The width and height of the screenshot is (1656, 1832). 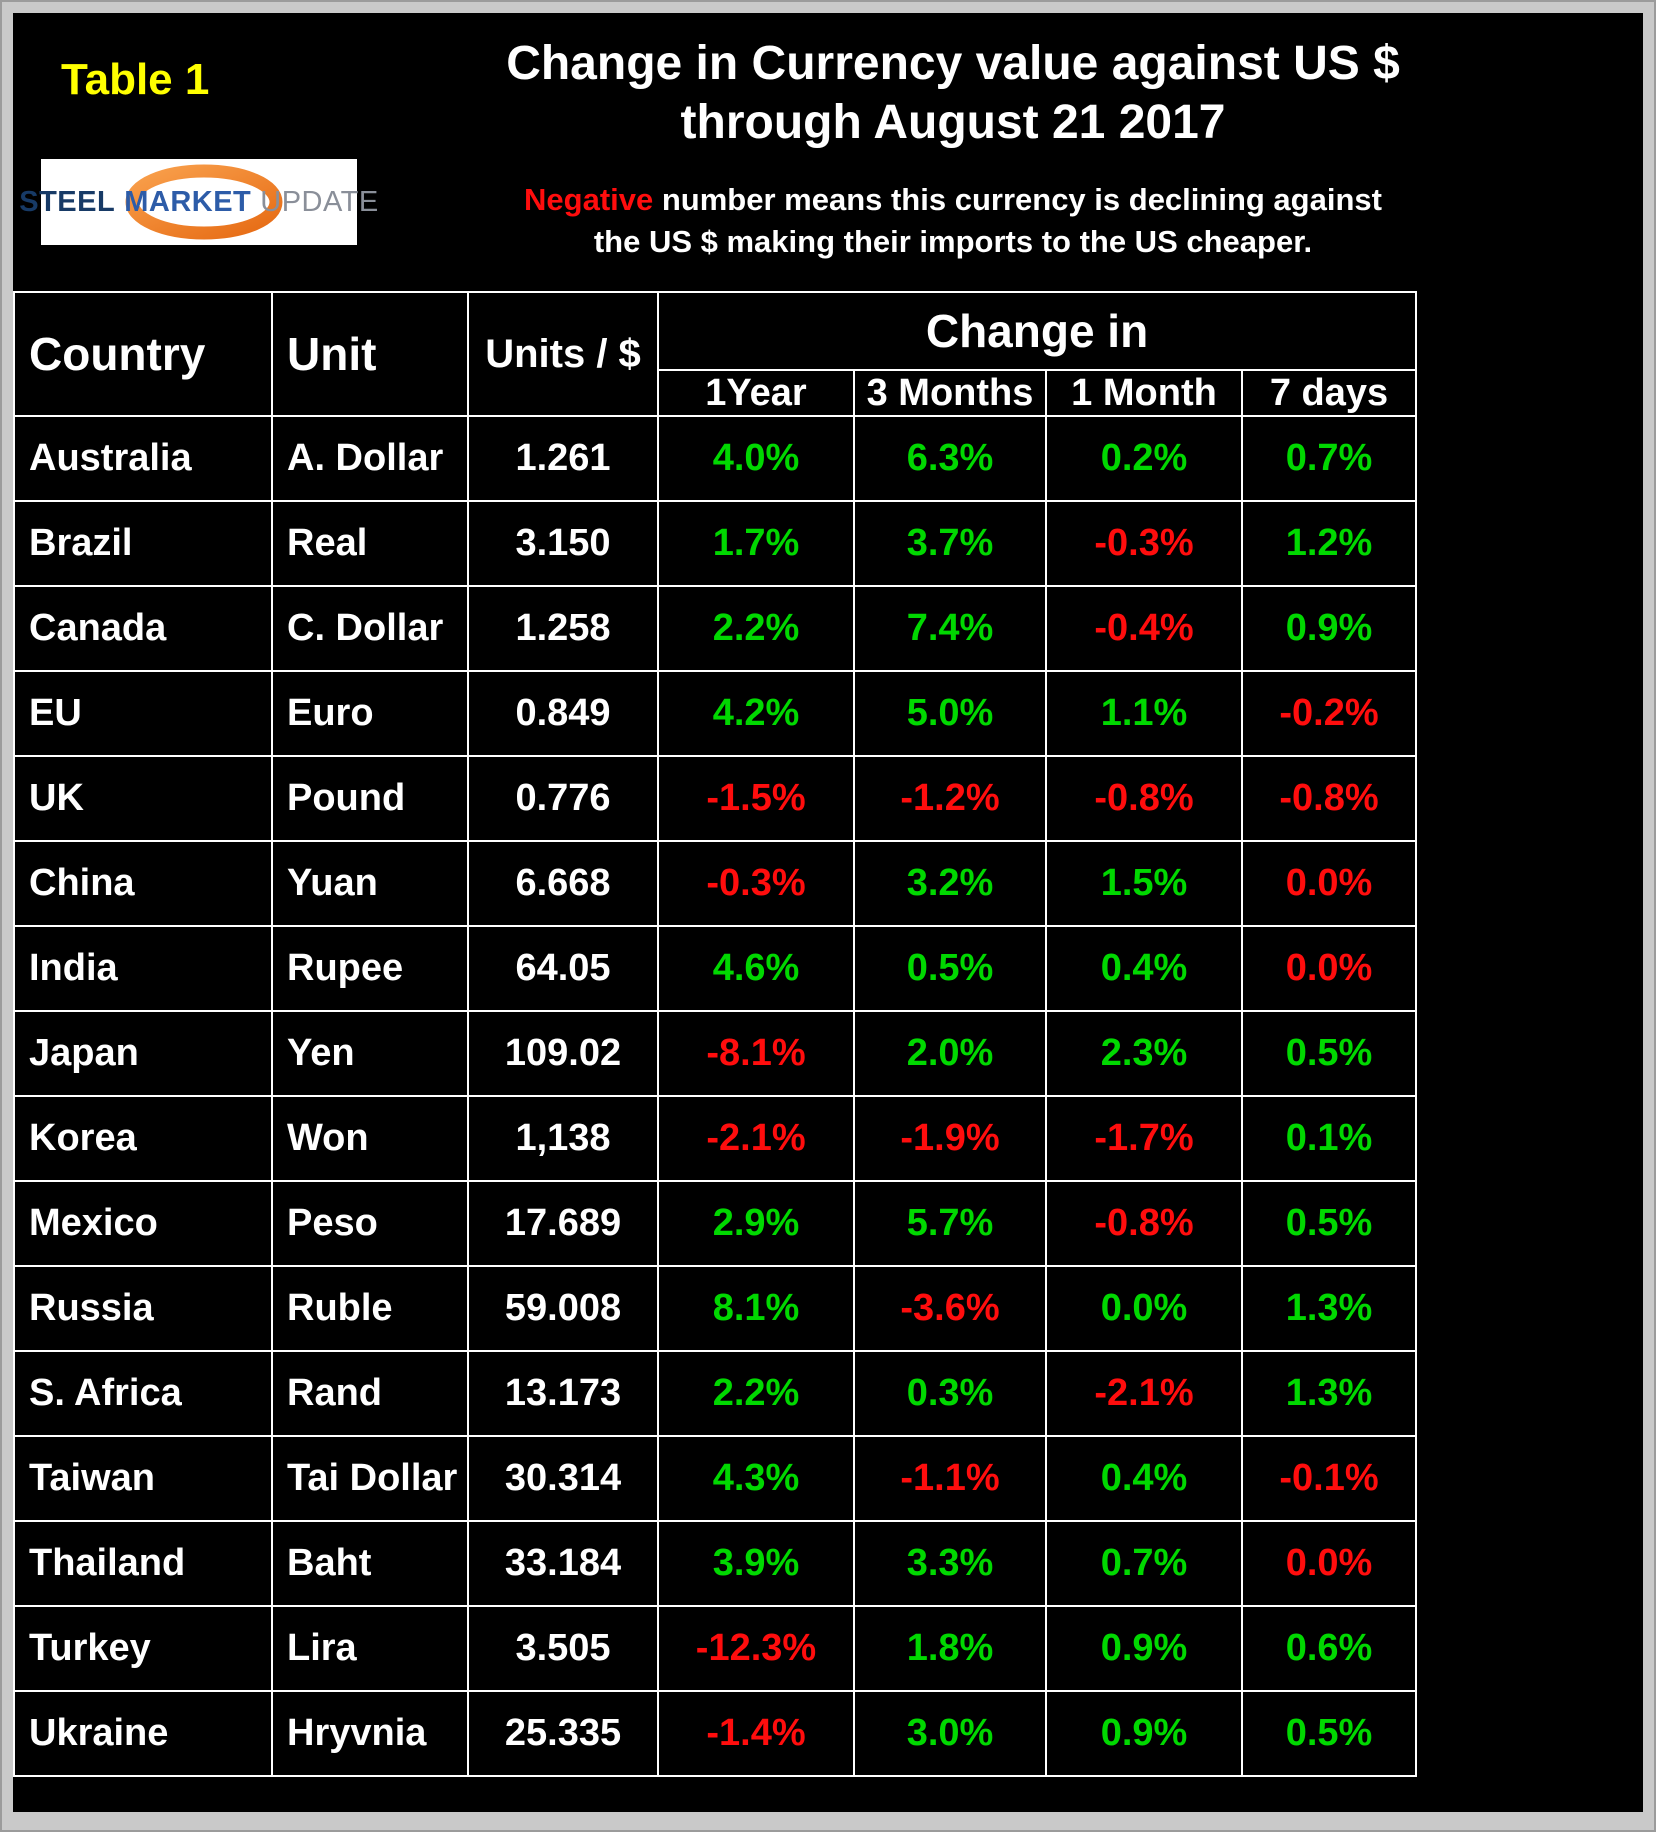 What do you see at coordinates (563, 1308) in the screenshot?
I see `units-per-dollar-cell: 59.008` at bounding box center [563, 1308].